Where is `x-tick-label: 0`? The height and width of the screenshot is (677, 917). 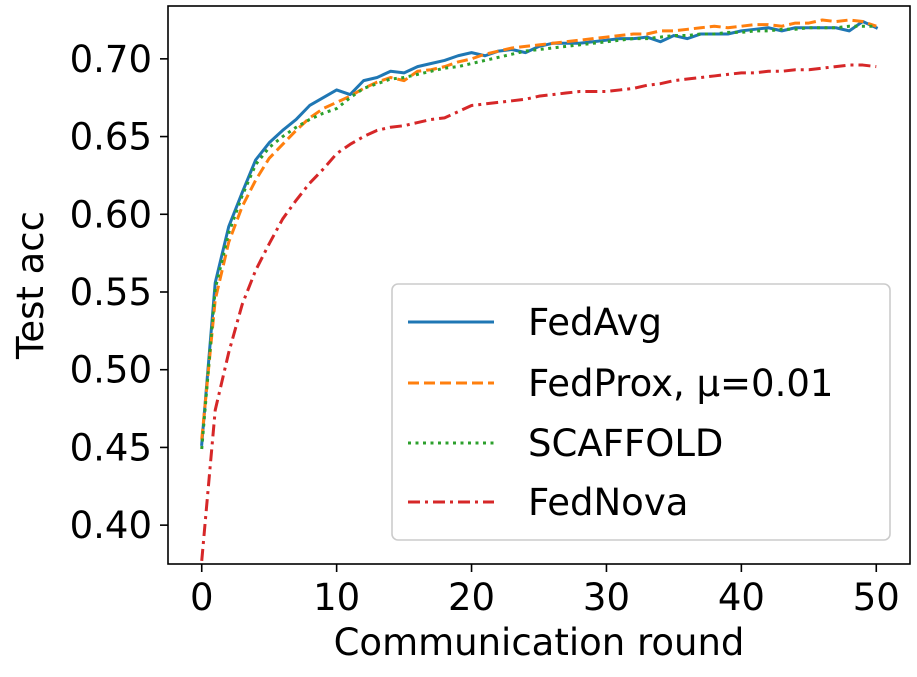
x-tick-label: 0 is located at coordinates (202, 597).